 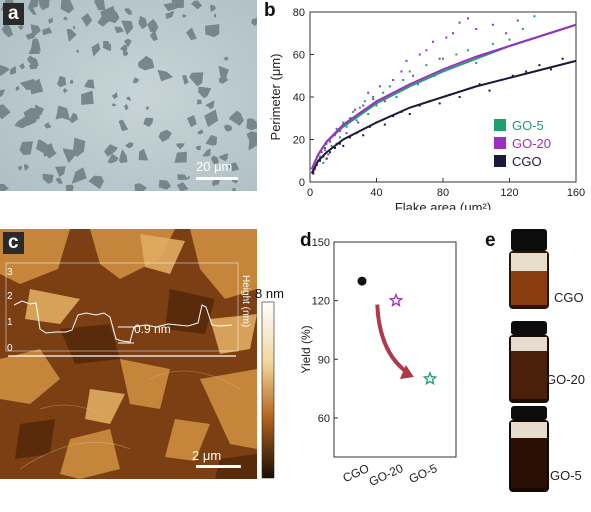 I want to click on x-tick-label: 80, so click(x=443, y=193).